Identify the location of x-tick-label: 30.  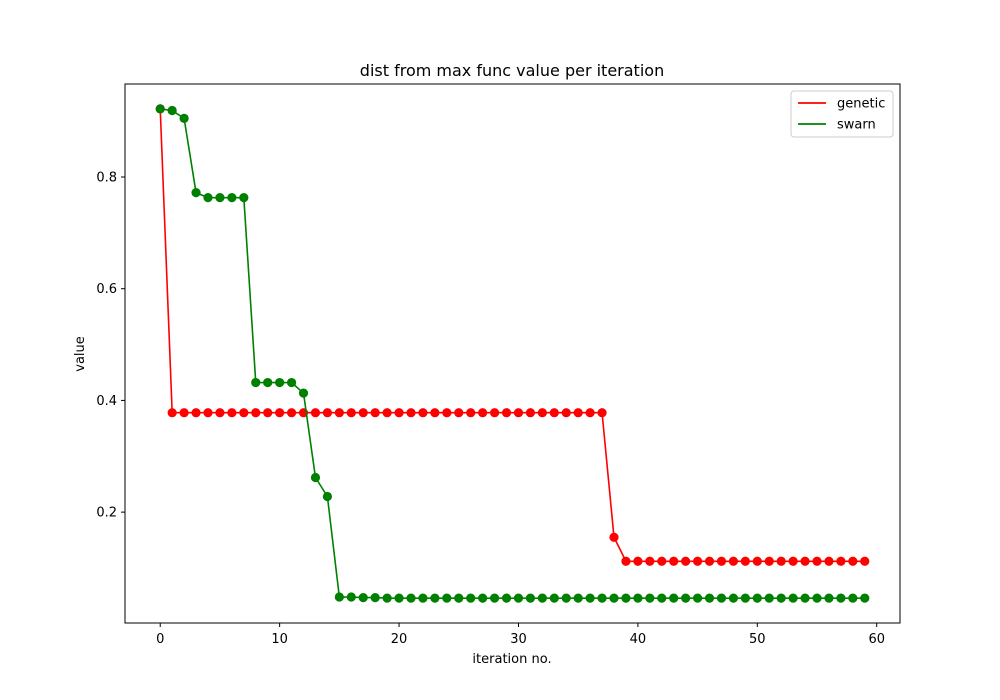
(518, 639).